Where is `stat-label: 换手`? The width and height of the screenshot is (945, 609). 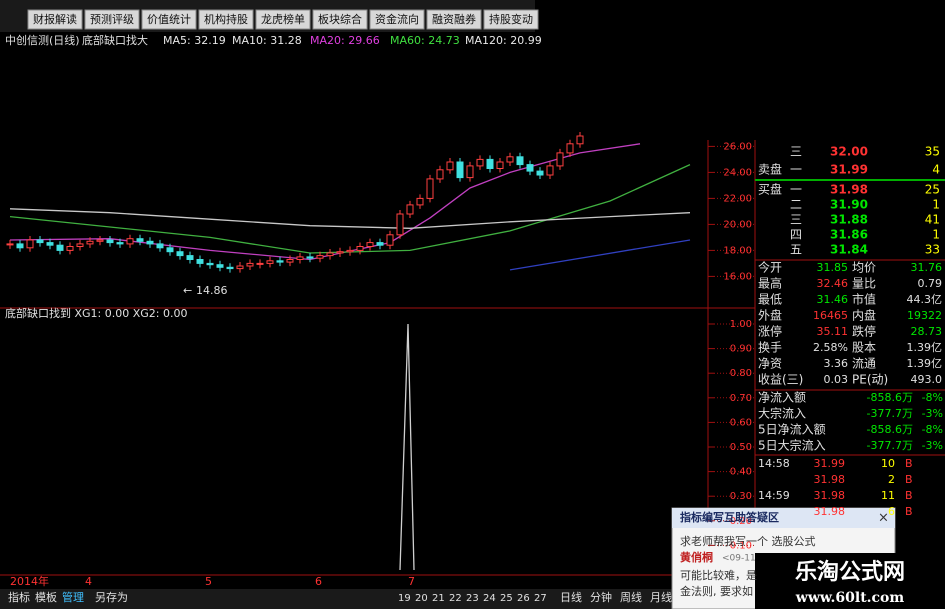 stat-label: 换手 is located at coordinates (770, 348).